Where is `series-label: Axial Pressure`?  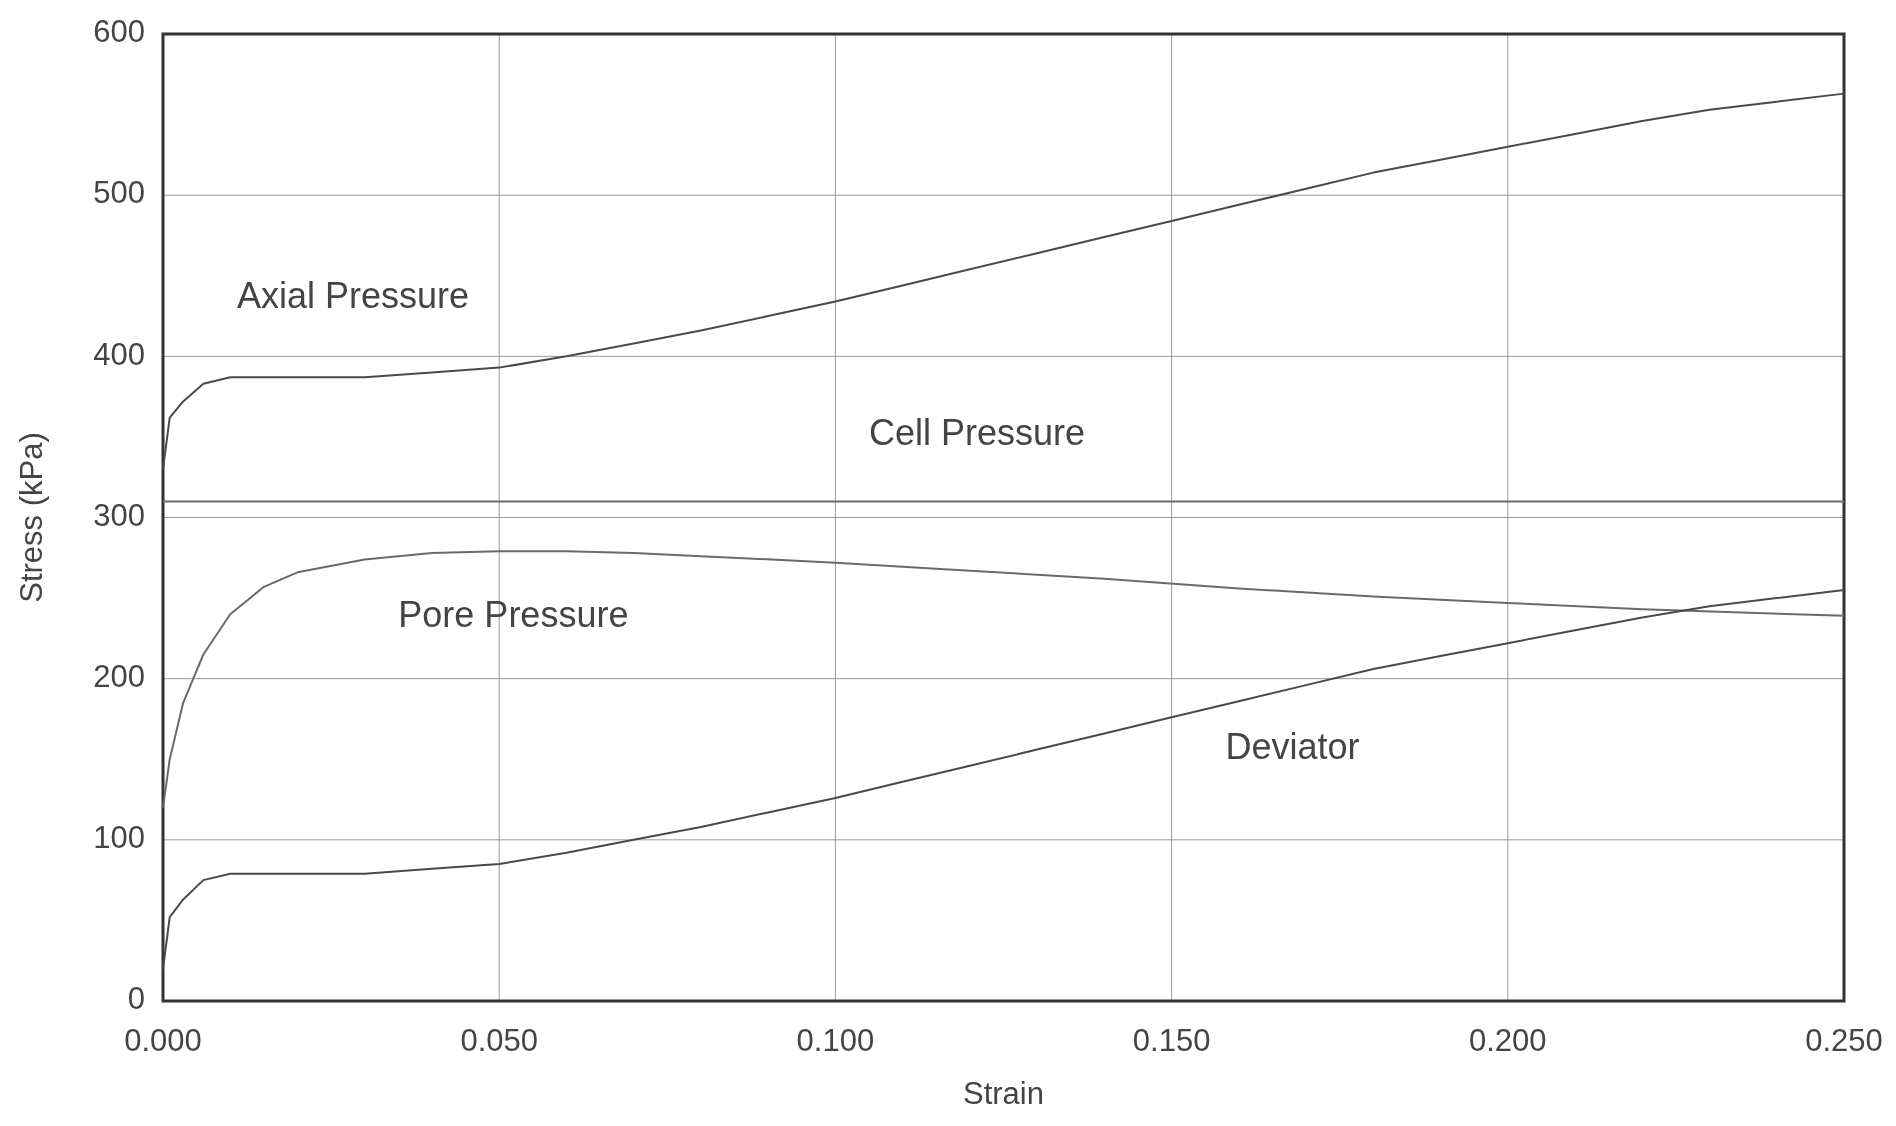 series-label: Axial Pressure is located at coordinates (353, 295).